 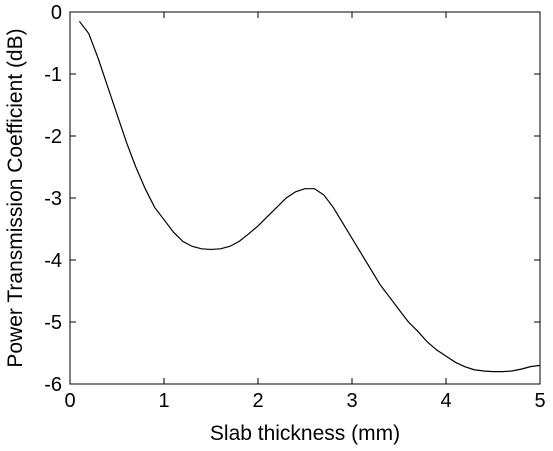 I want to click on y-tick-label: -6, so click(x=53, y=385).